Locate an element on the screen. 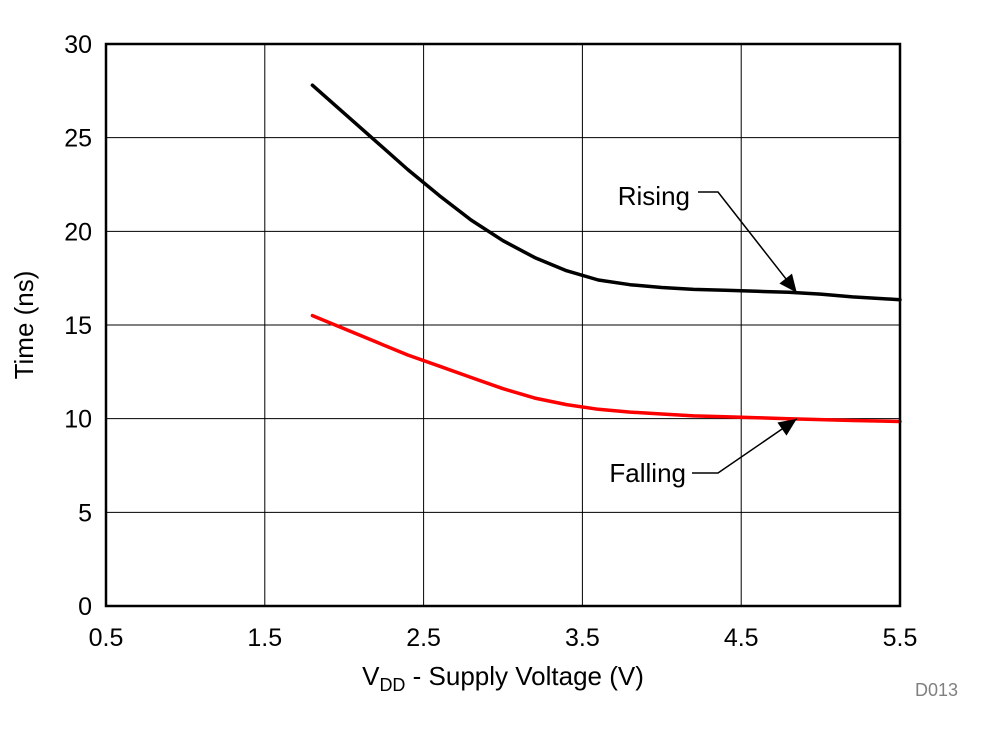  x-tick-label: 3.5 is located at coordinates (582, 638).